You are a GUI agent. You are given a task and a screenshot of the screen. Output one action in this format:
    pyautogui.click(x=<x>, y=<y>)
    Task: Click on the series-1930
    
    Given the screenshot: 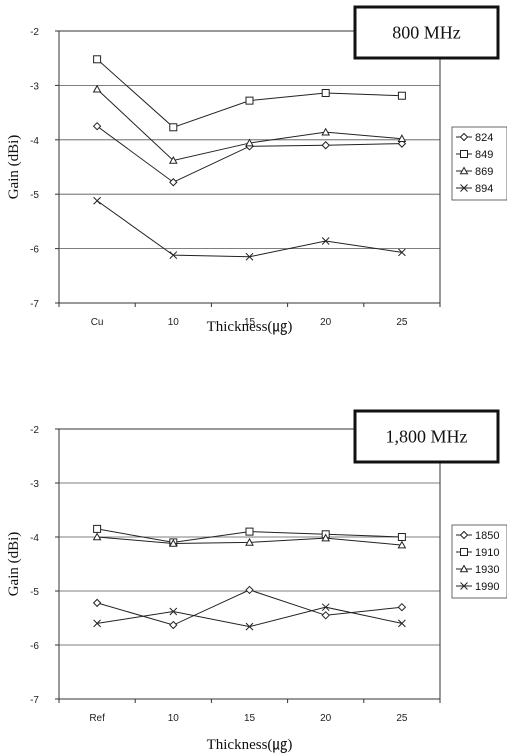 What is the action you would take?
    pyautogui.click(x=249, y=540)
    